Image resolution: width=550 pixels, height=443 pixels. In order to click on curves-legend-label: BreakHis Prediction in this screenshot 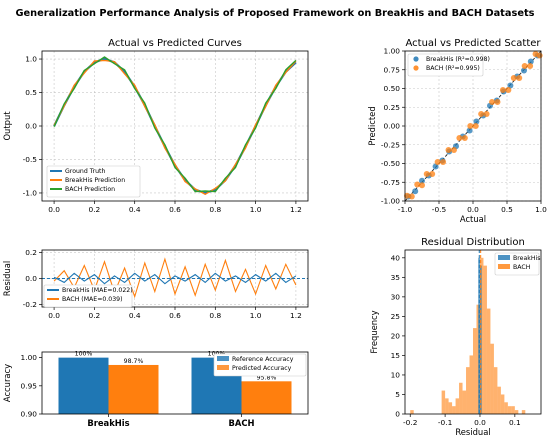, I will do `click(95, 180)`.